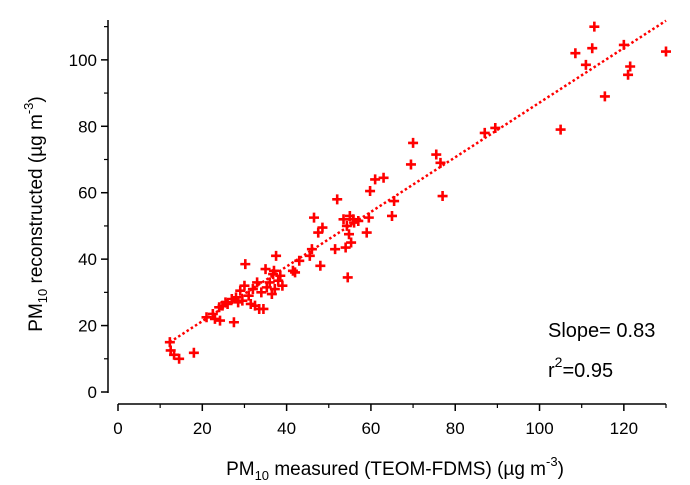 The width and height of the screenshot is (690, 485). I want to click on r-squared-annotation: r2=0.95, so click(580, 368).